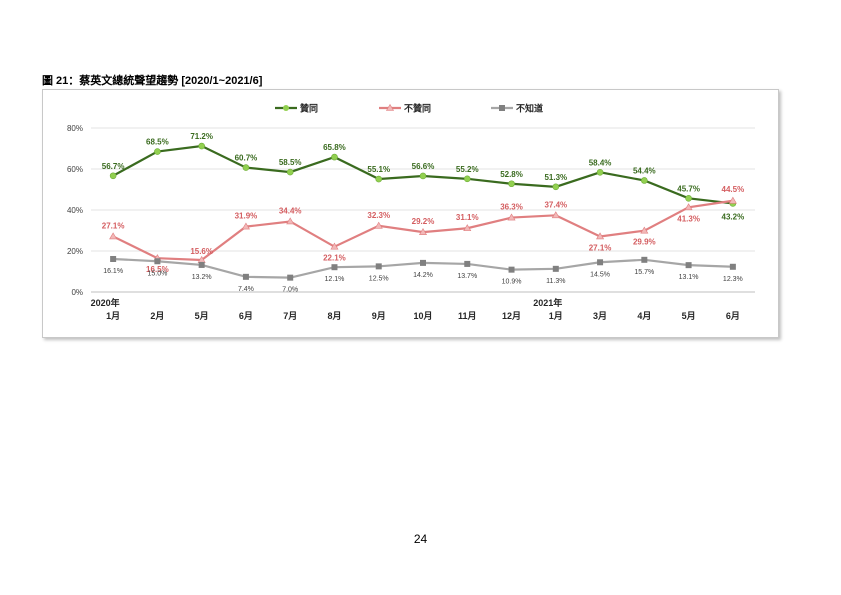 The height and width of the screenshot is (595, 841). What do you see at coordinates (75, 210) in the screenshot?
I see `y-tick-label: 40%` at bounding box center [75, 210].